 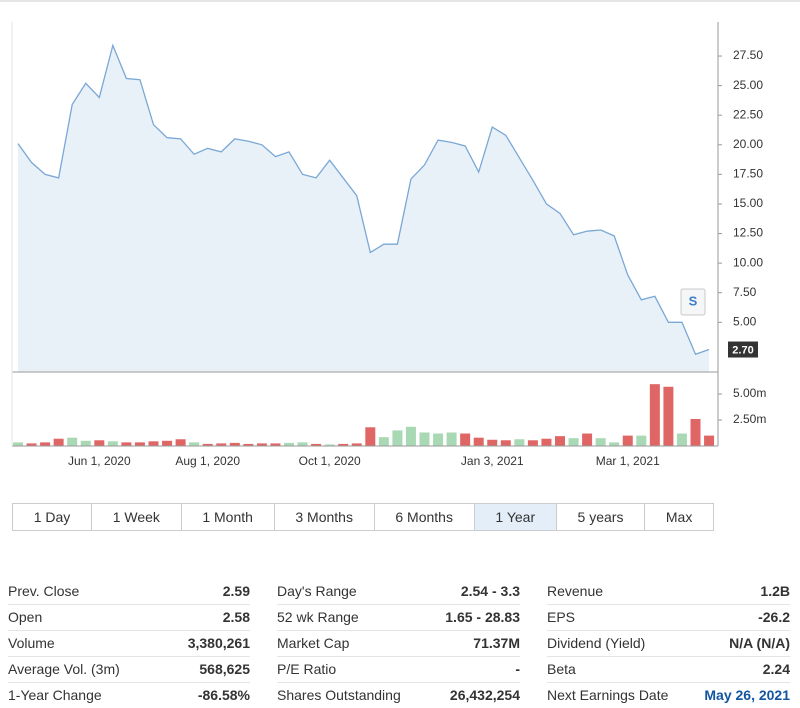 I want to click on stat-value: 2.59, so click(x=236, y=591).